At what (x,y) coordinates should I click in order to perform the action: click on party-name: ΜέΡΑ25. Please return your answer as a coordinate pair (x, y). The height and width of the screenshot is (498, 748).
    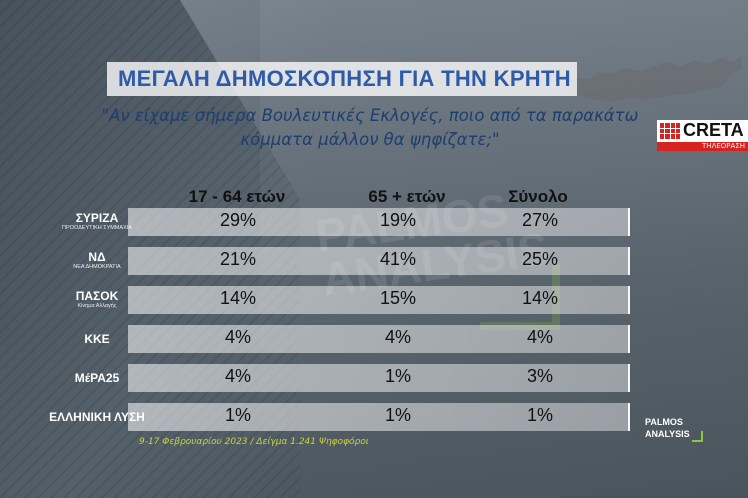
    Looking at the image, I should click on (97, 377).